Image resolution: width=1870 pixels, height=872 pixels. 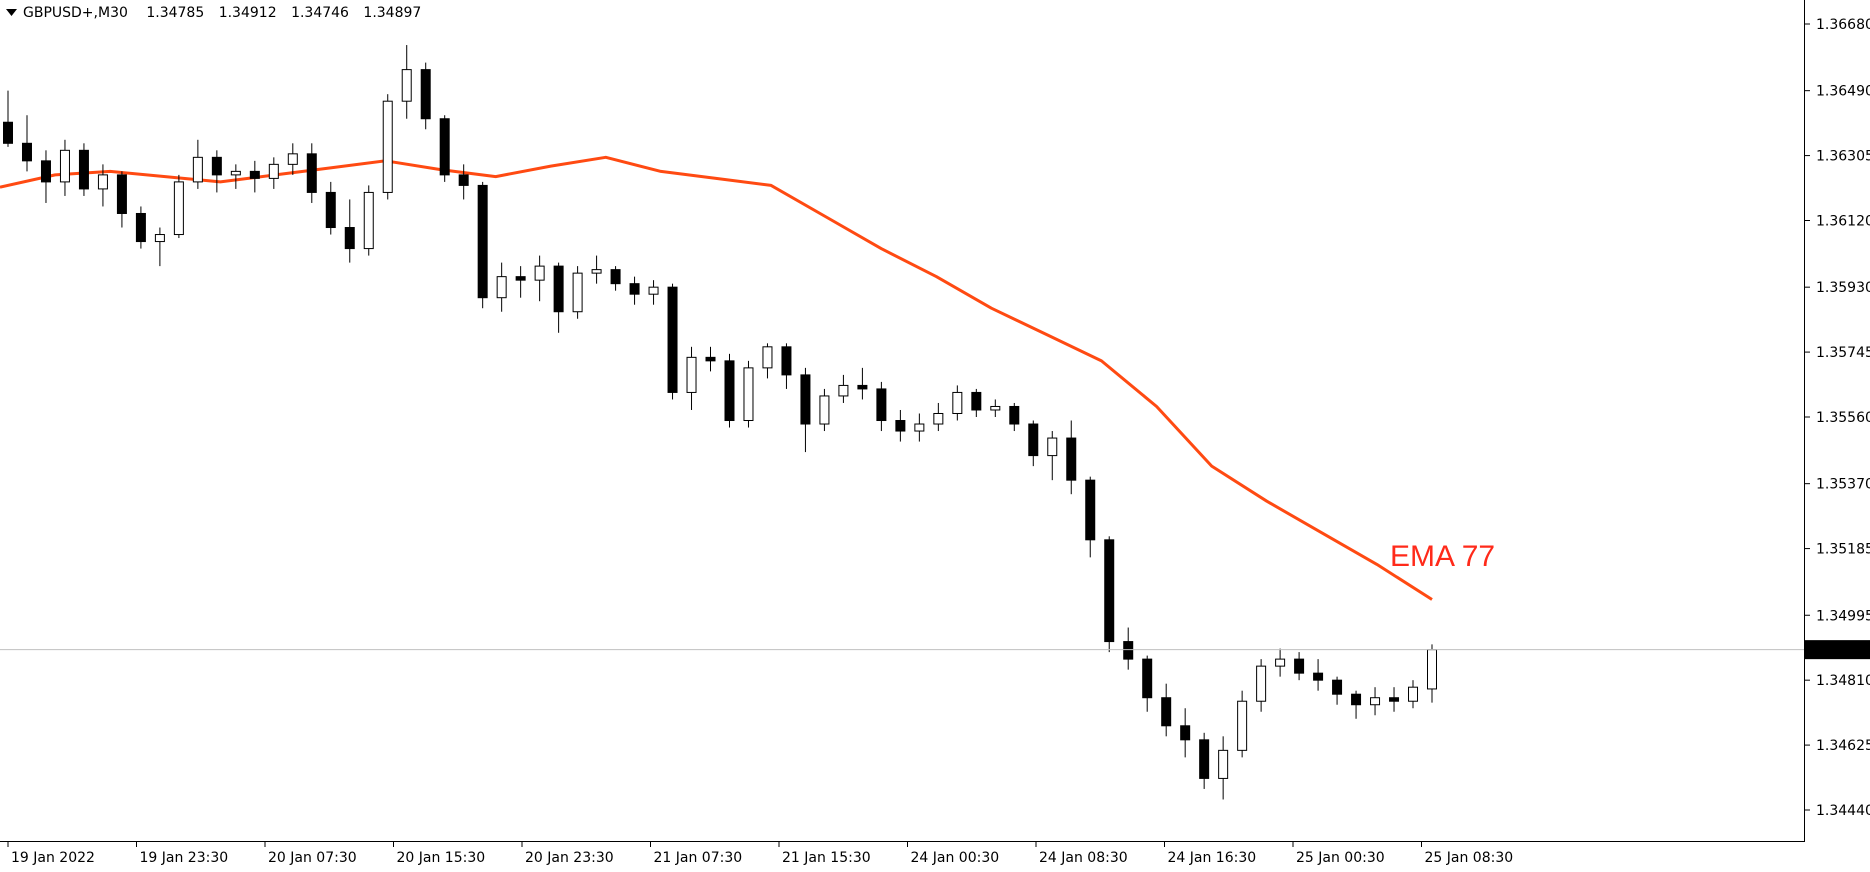 I want to click on time-tick-label: 19 Jan 2022, so click(x=53, y=858).